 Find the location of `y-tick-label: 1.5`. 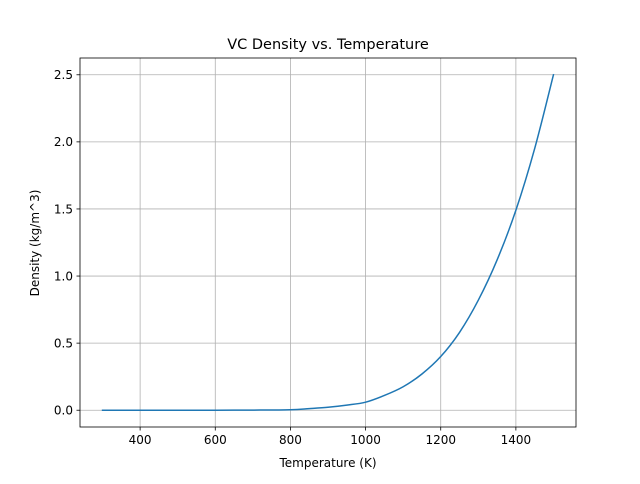

y-tick-label: 1.5 is located at coordinates (63, 209).